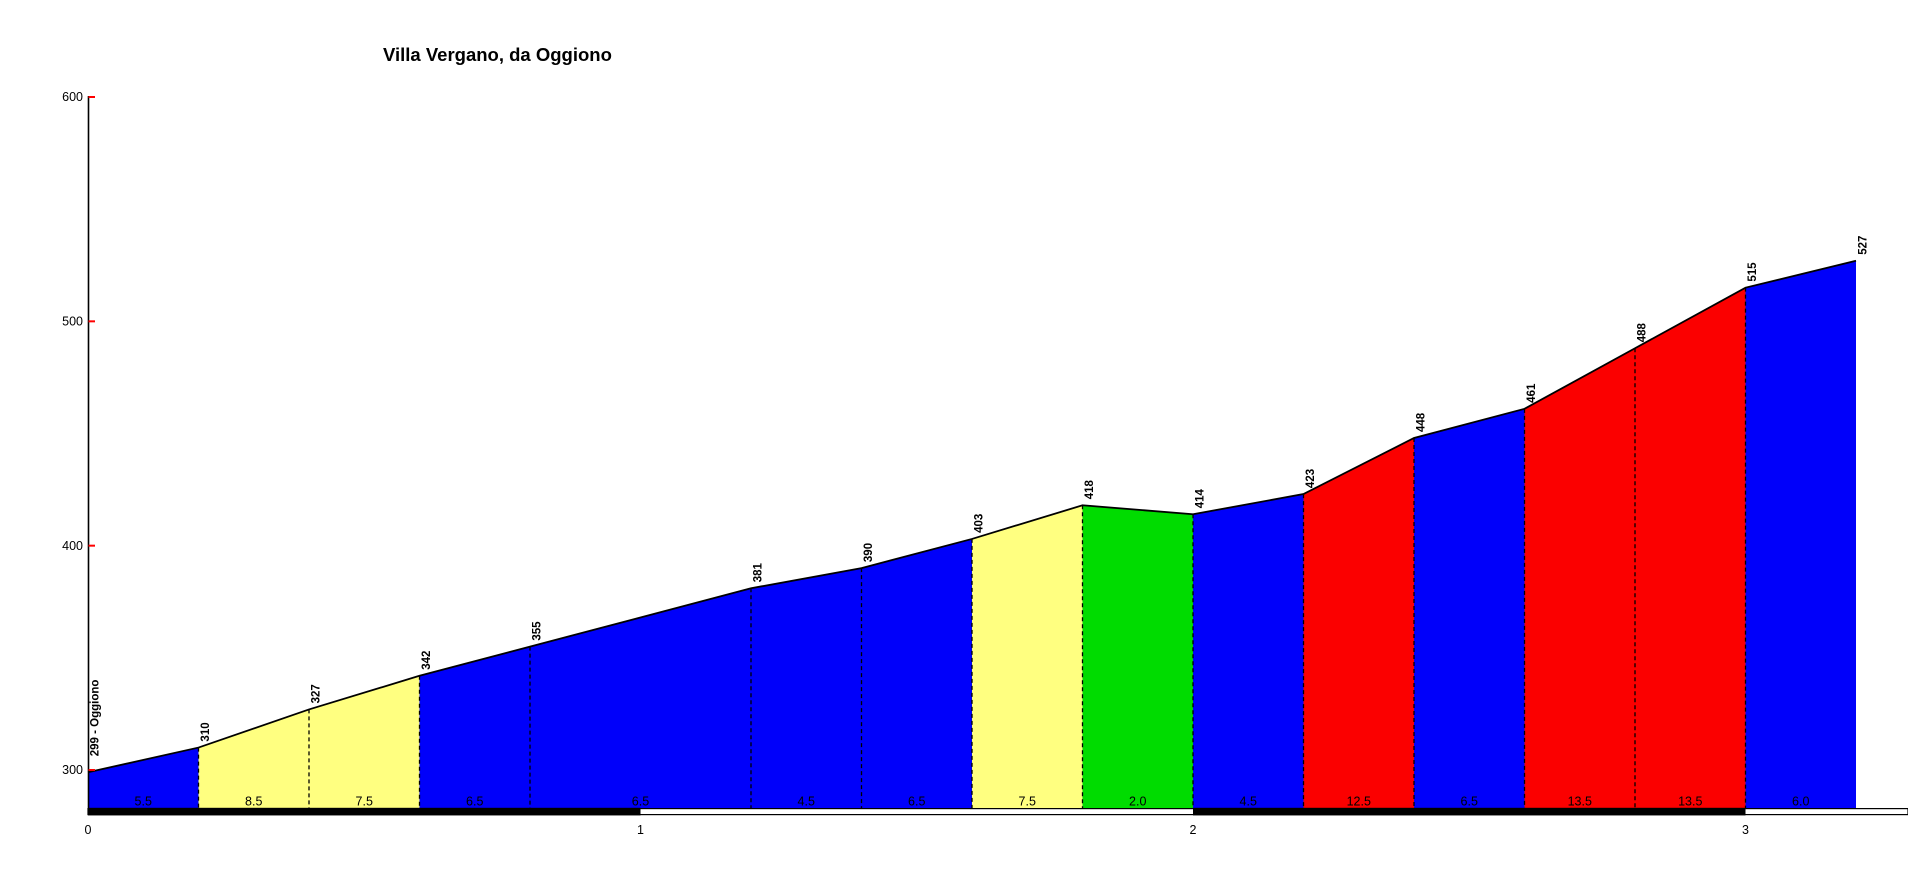 The width and height of the screenshot is (1908, 873). I want to click on gradient-label: 12.5, so click(1359, 802).